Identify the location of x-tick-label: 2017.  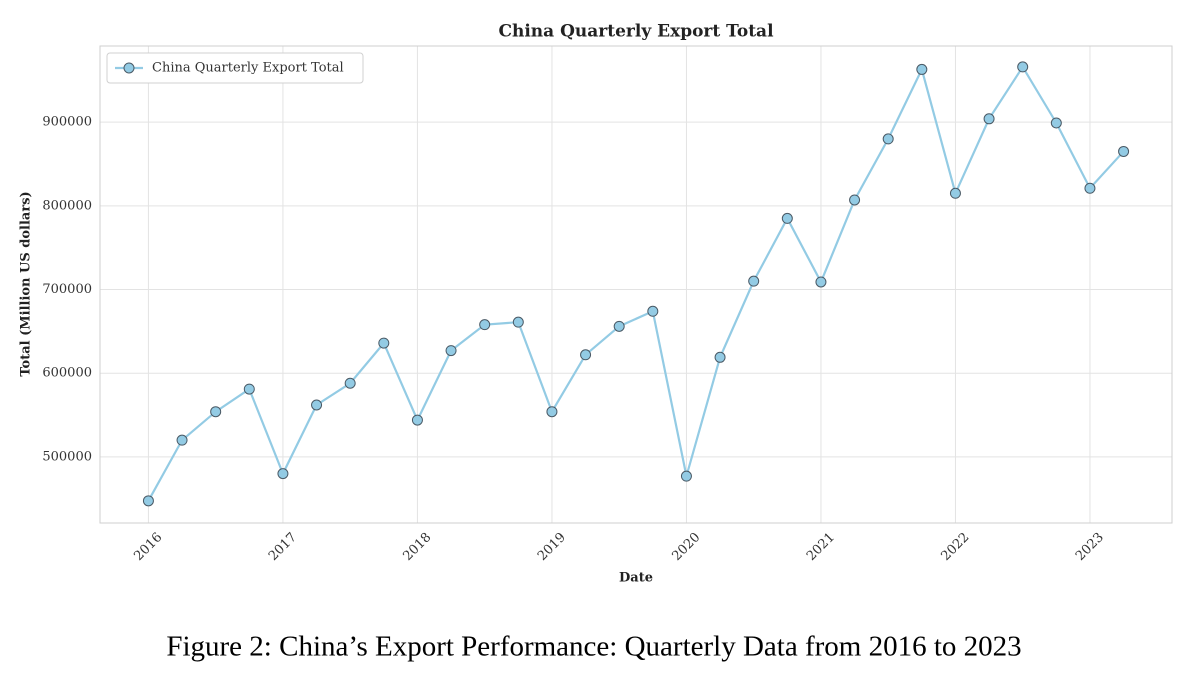
(283, 547).